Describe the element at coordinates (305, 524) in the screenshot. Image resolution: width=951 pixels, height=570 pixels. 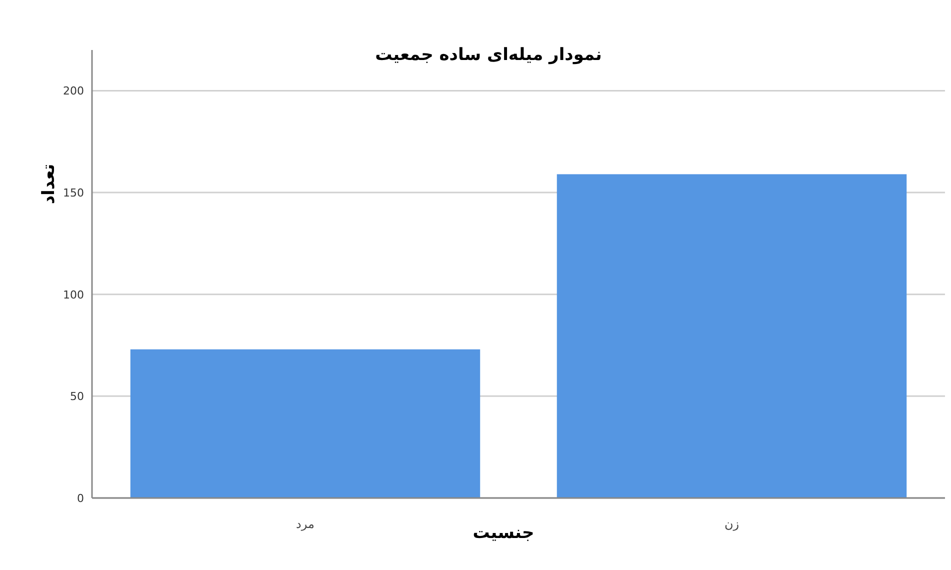
I see `x-tick-label: مرد` at that location.